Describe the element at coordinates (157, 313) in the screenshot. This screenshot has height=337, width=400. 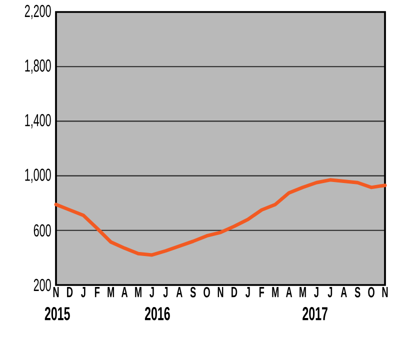
I see `text: 2016` at that location.